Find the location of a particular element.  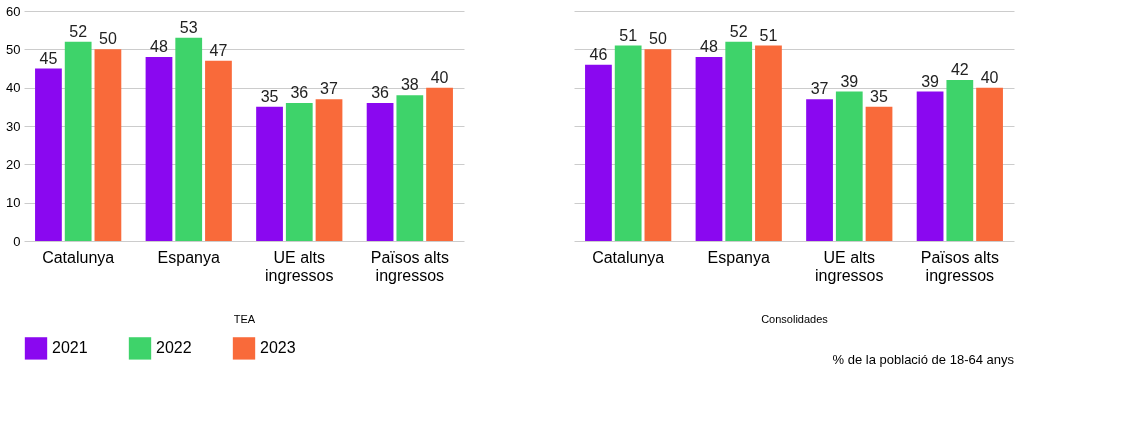

text: % de la població de 18-64 anys is located at coordinates (923, 359).